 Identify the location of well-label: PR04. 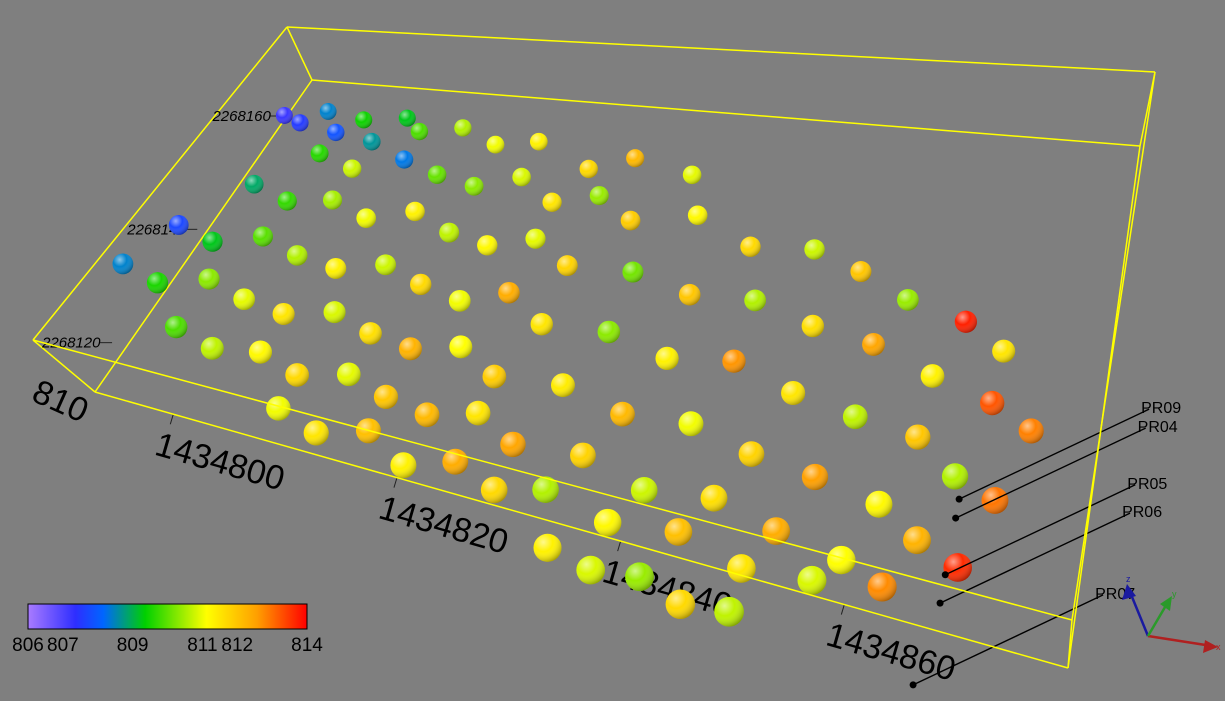
(1158, 427).